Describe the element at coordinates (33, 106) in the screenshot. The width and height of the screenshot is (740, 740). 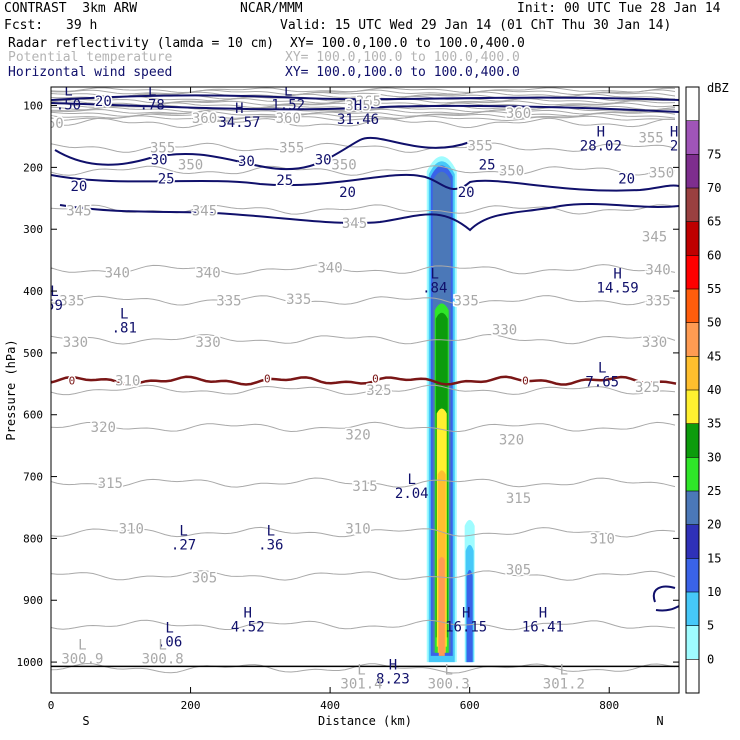
I see `y-tick-label: 100` at that location.